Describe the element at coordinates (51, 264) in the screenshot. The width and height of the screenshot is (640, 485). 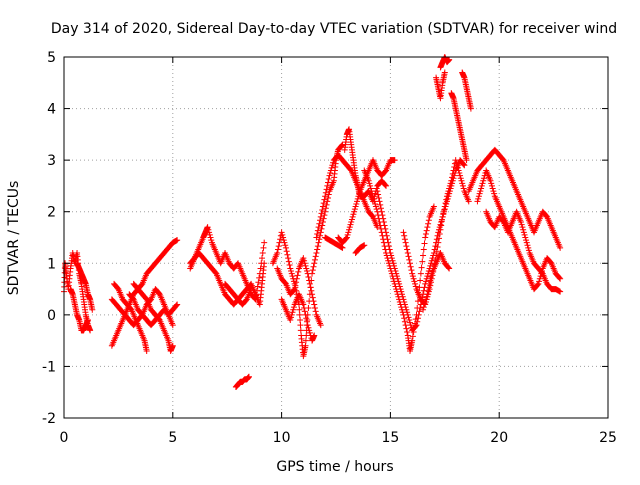
I see `y-tick-label: 1` at that location.